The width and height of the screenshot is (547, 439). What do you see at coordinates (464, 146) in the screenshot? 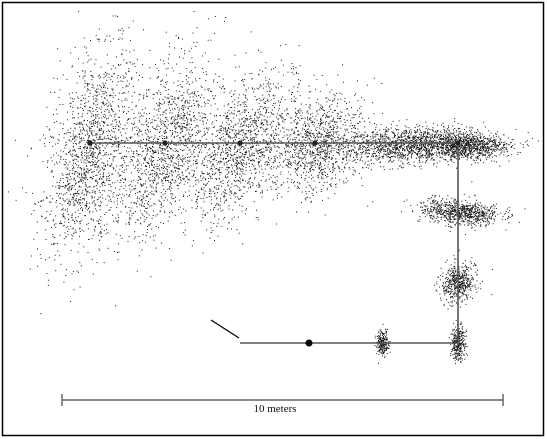
I see `particle-cloud` at bounding box center [464, 146].